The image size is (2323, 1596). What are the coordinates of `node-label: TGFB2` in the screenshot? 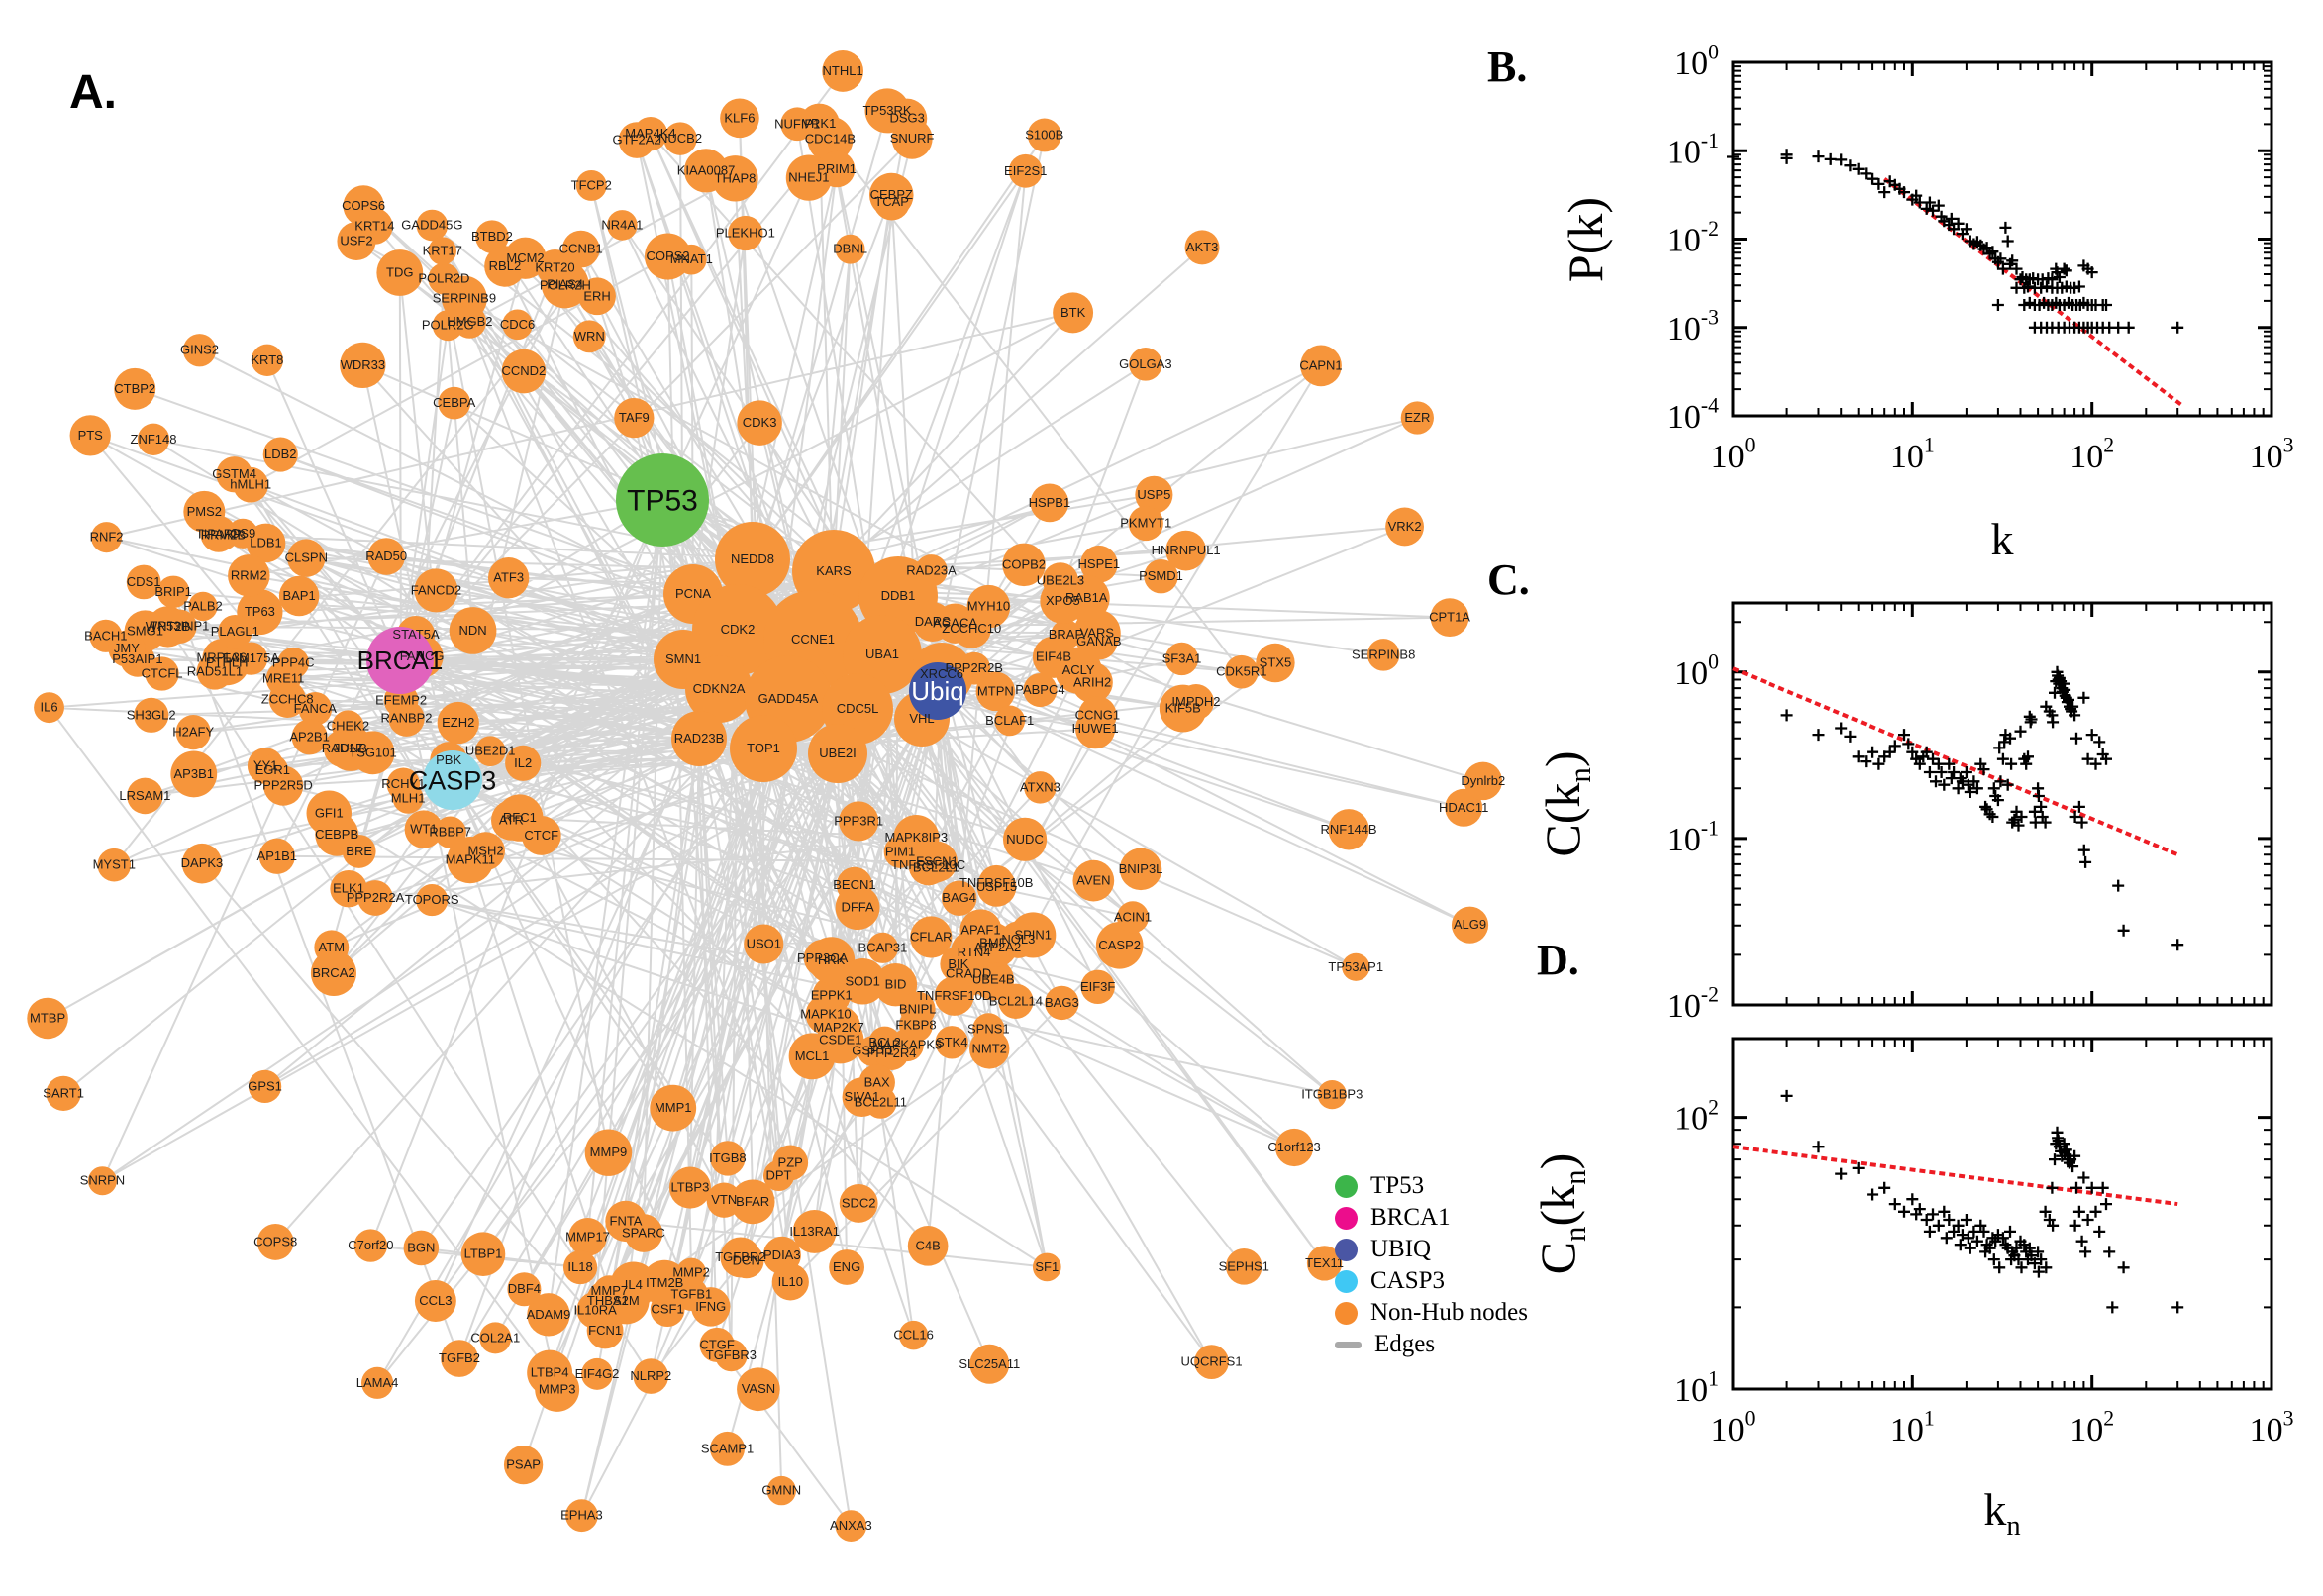 It's located at (460, 1357).